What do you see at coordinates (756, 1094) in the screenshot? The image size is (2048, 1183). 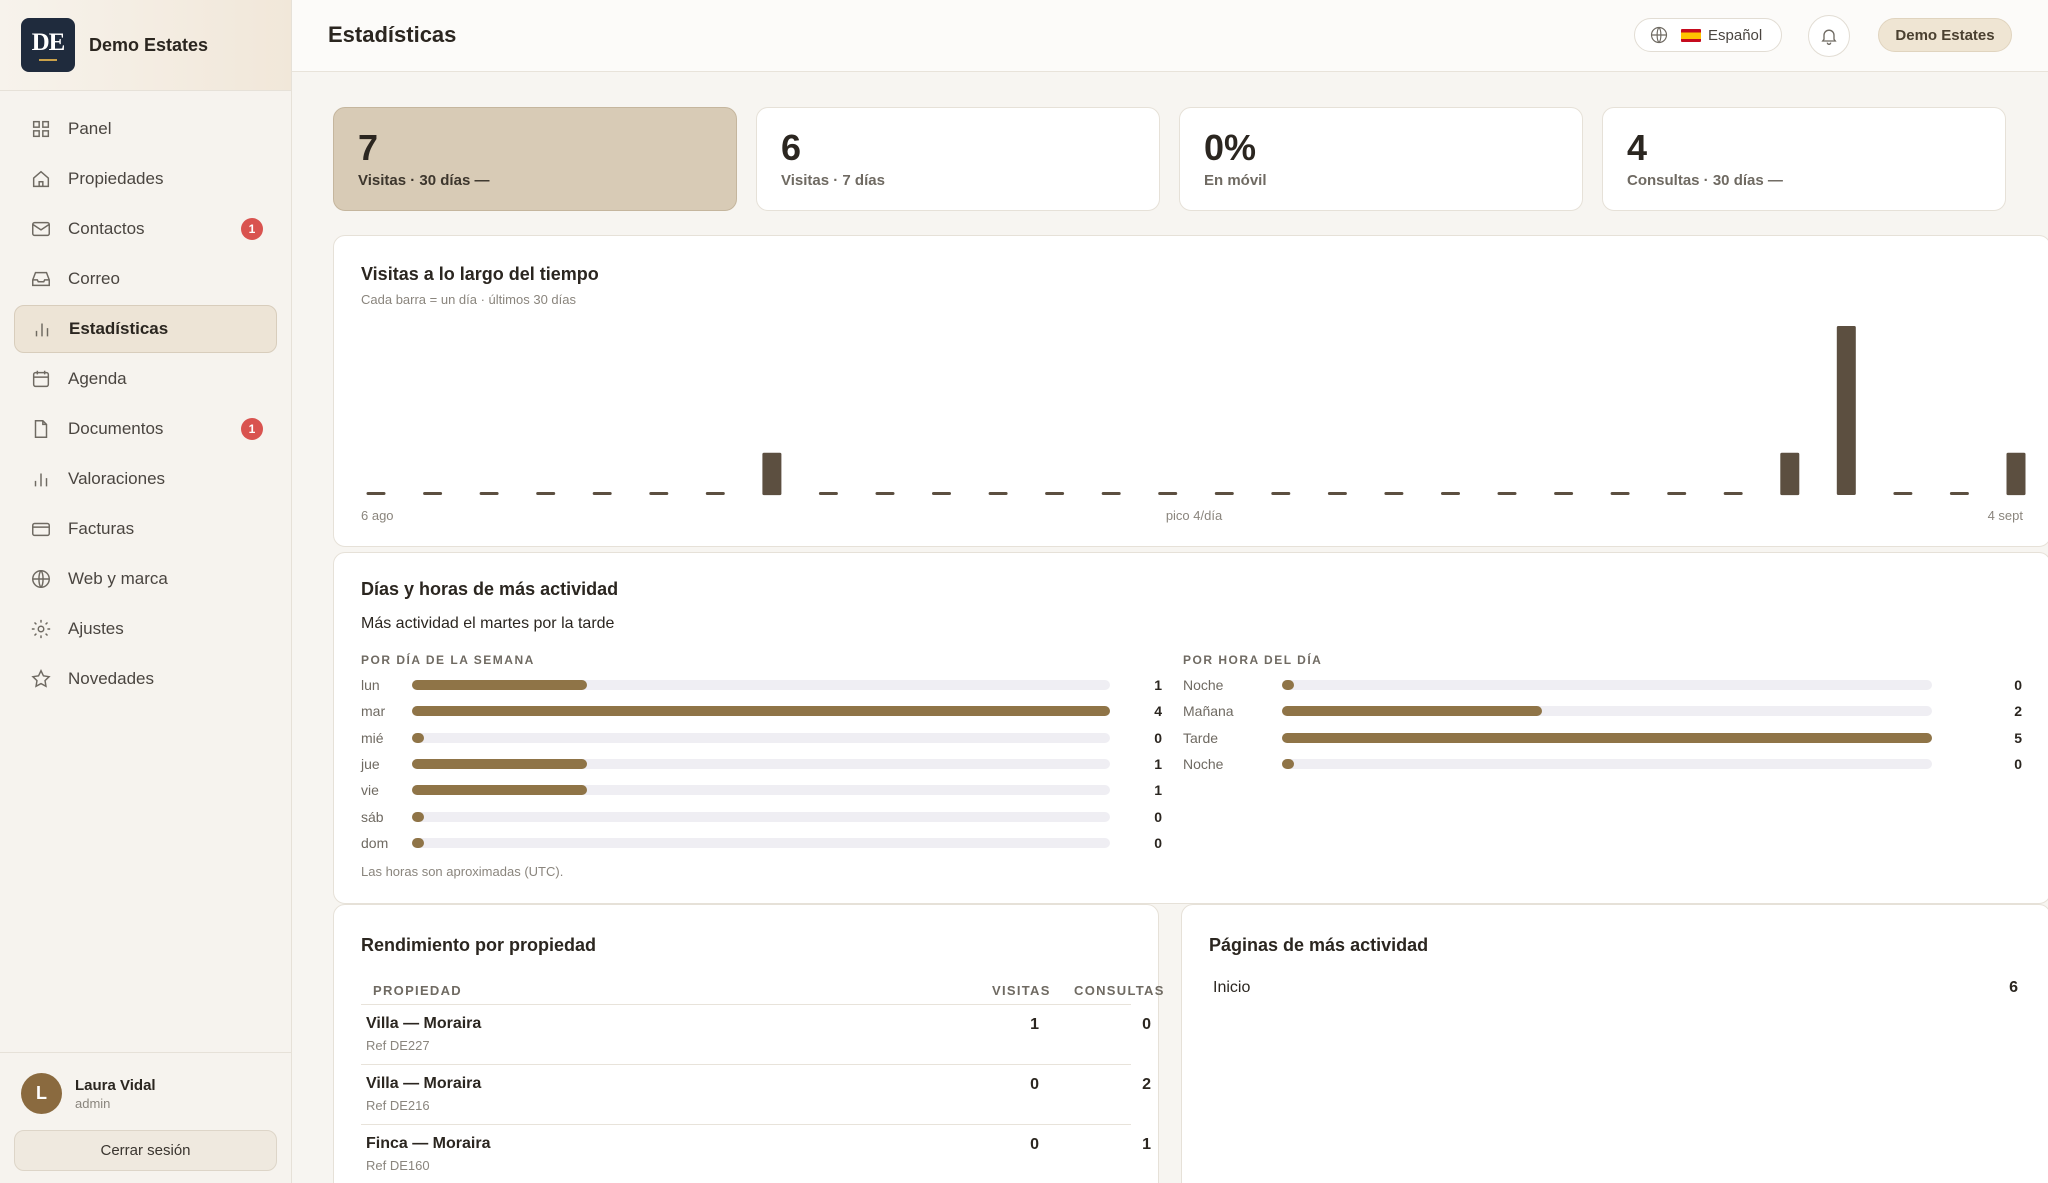 I see `table-row: Villa — Moraira Ref DE216 0 2` at bounding box center [756, 1094].